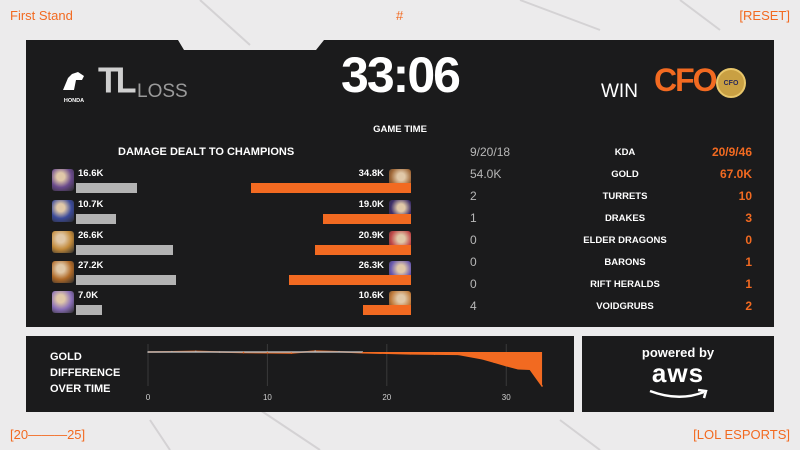 This screenshot has height=450, width=800. Describe the element at coordinates (91, 235) in the screenshot. I see `left-damage-value: 26.6K` at that location.